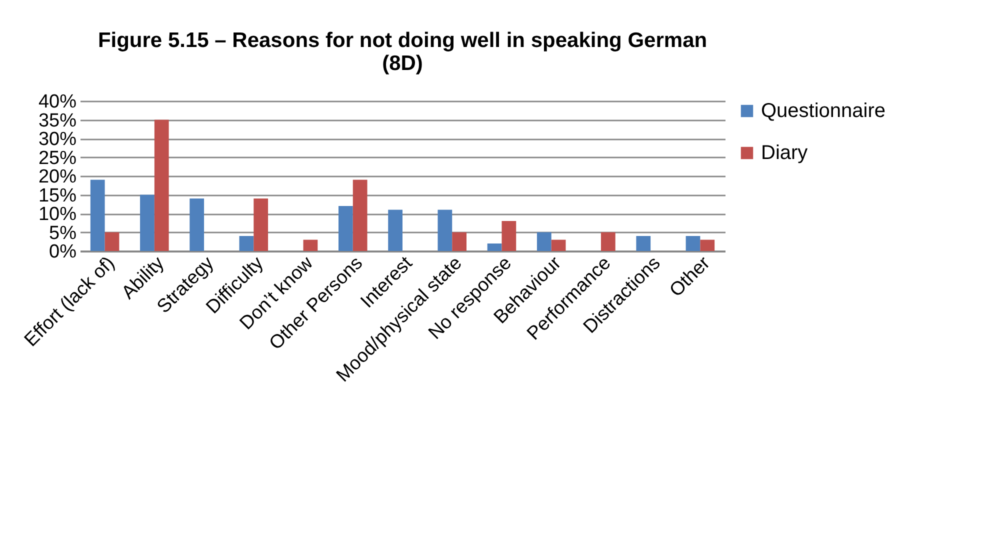 This screenshot has width=986, height=537. I want to click on y-tick-label: 30%, so click(57, 139).